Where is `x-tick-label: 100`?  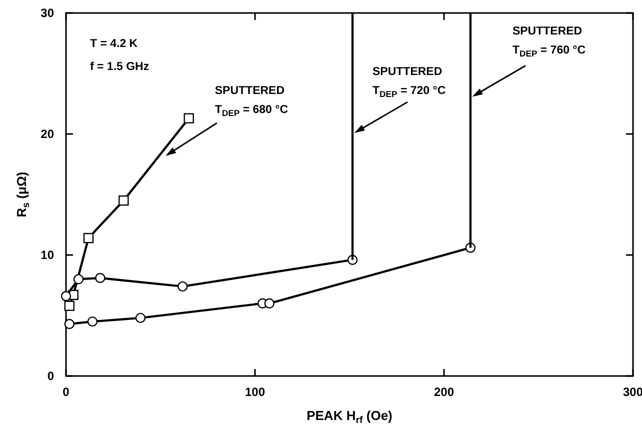 x-tick-label: 100 is located at coordinates (255, 392).